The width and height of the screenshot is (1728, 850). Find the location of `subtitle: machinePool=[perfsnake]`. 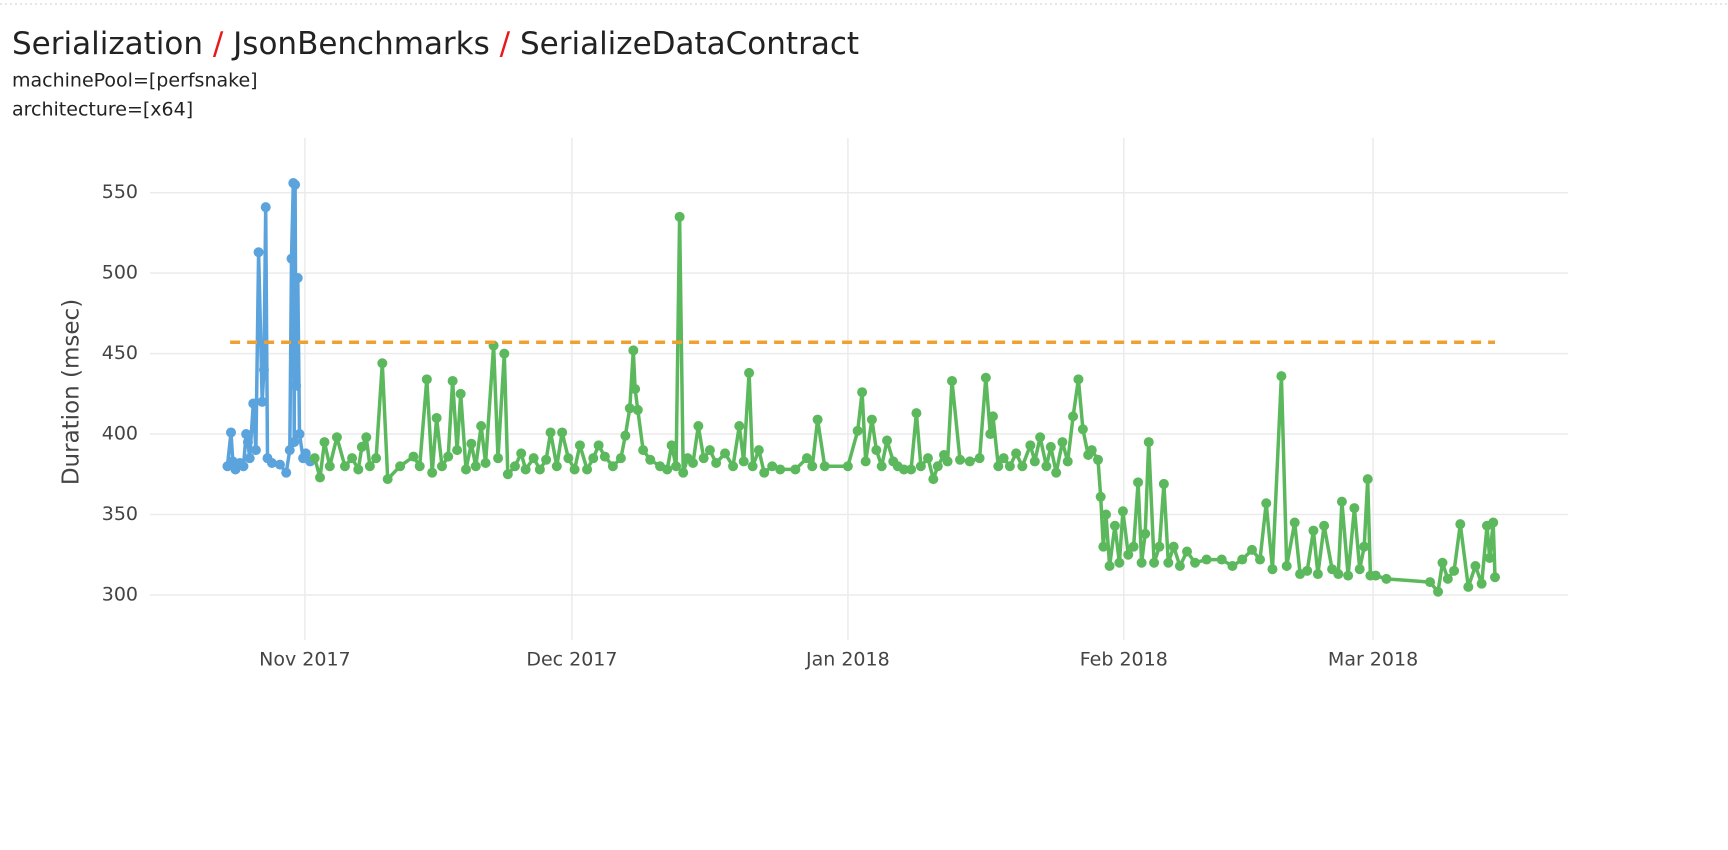

subtitle: machinePool=[perfsnake] is located at coordinates (135, 81).